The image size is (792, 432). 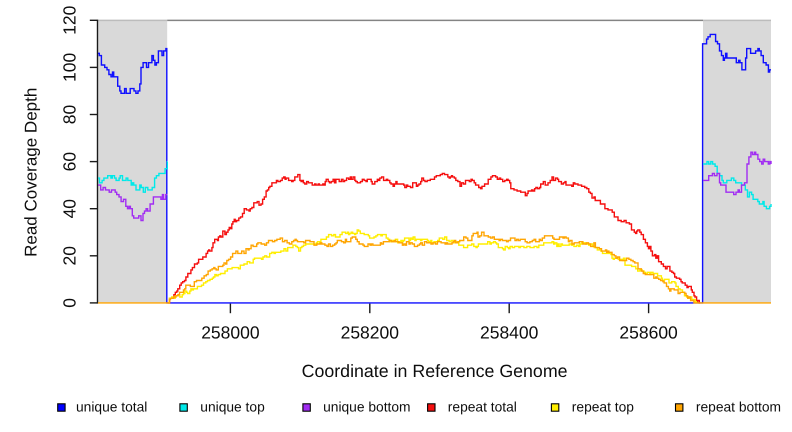 I want to click on svg-text: Read Coverage Depth, so click(x=31, y=172).